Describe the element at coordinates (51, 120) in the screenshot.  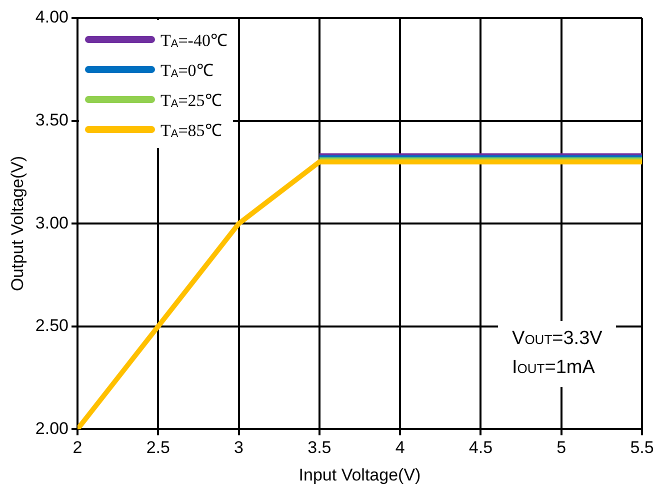
I see `y-tick-label: 3.50` at that location.